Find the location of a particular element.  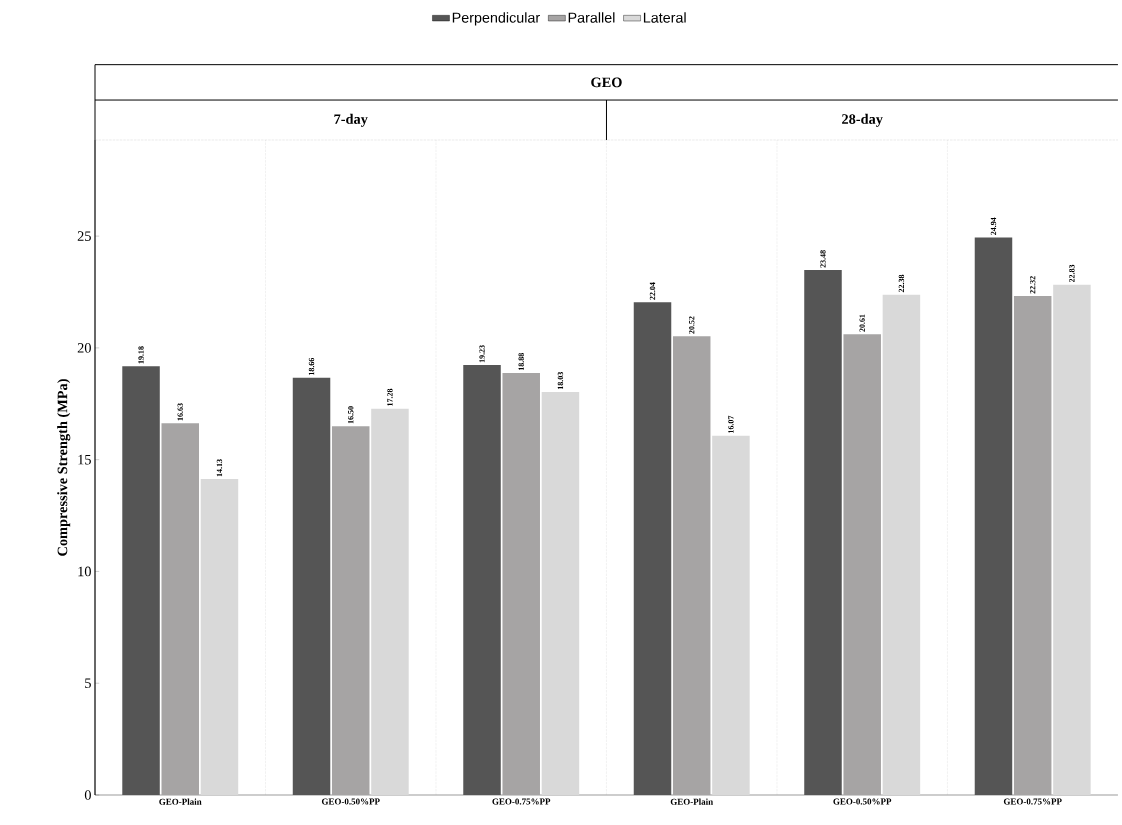

legend-label: Parallel is located at coordinates (591, 17).